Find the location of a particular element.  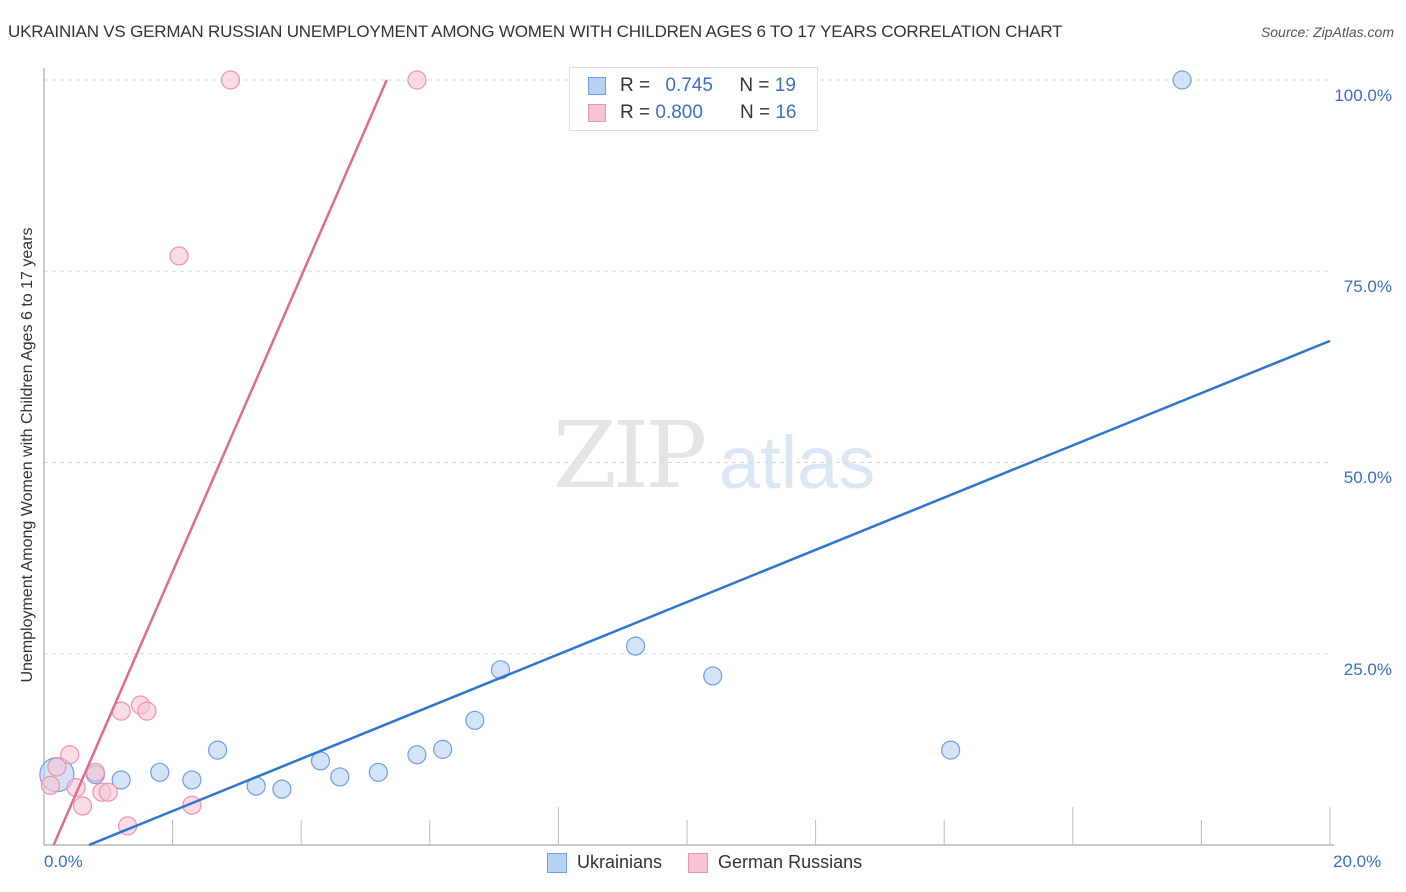

n-value: 16 is located at coordinates (786, 112).